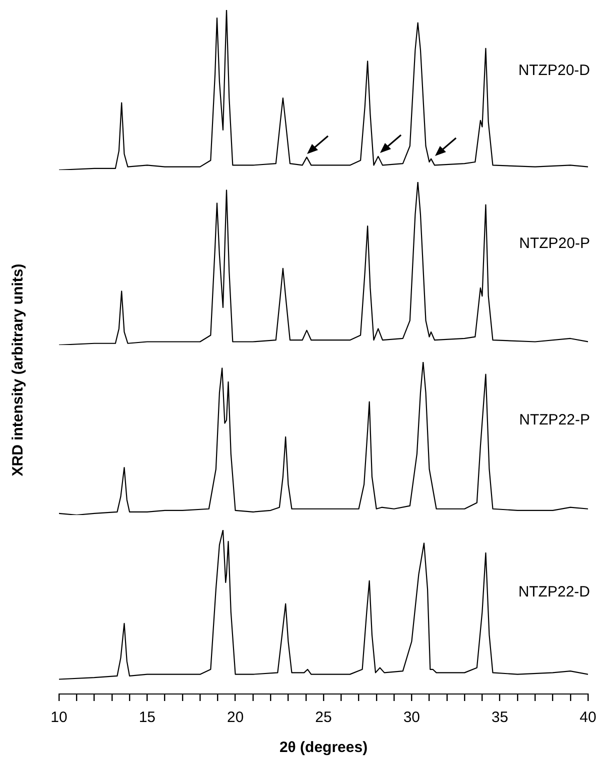 The height and width of the screenshot is (767, 611). Describe the element at coordinates (147, 717) in the screenshot. I see `x-tick-label: 15` at that location.